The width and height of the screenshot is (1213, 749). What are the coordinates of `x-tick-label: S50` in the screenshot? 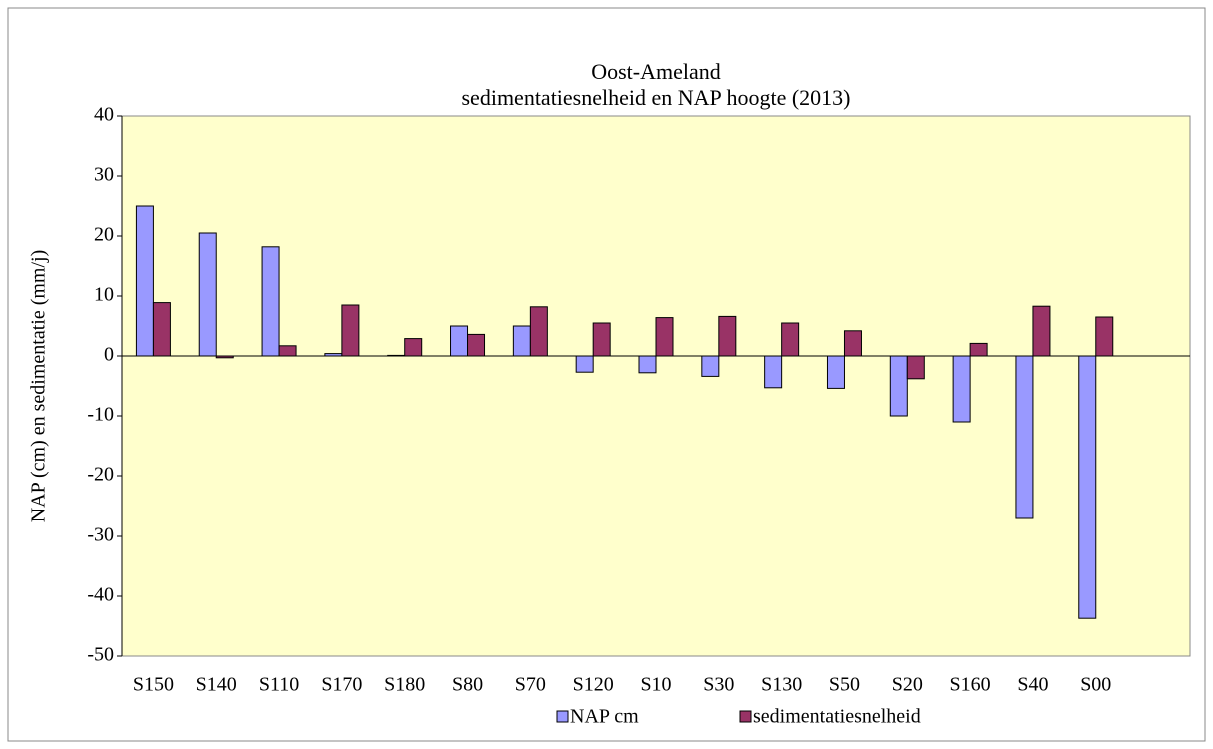 It's located at (844, 685).